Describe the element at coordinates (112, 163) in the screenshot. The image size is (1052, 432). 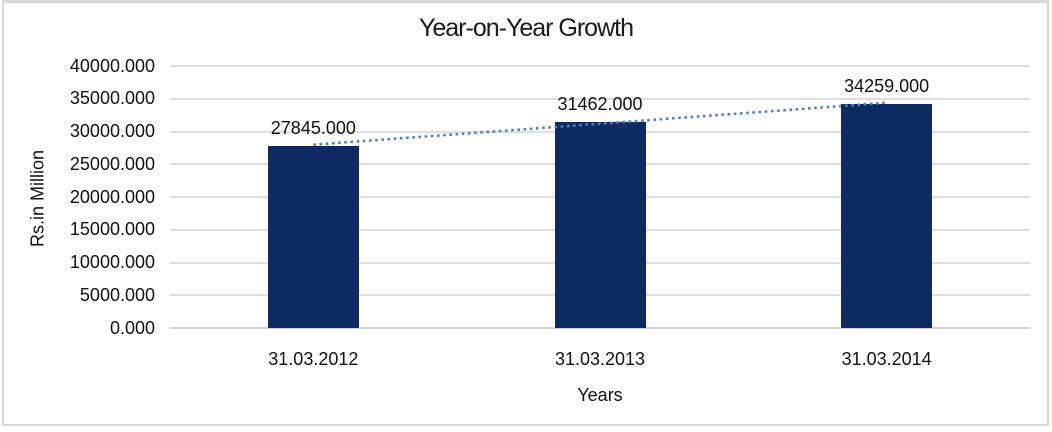
I see `y-axis-tick-label: 25000.000` at that location.